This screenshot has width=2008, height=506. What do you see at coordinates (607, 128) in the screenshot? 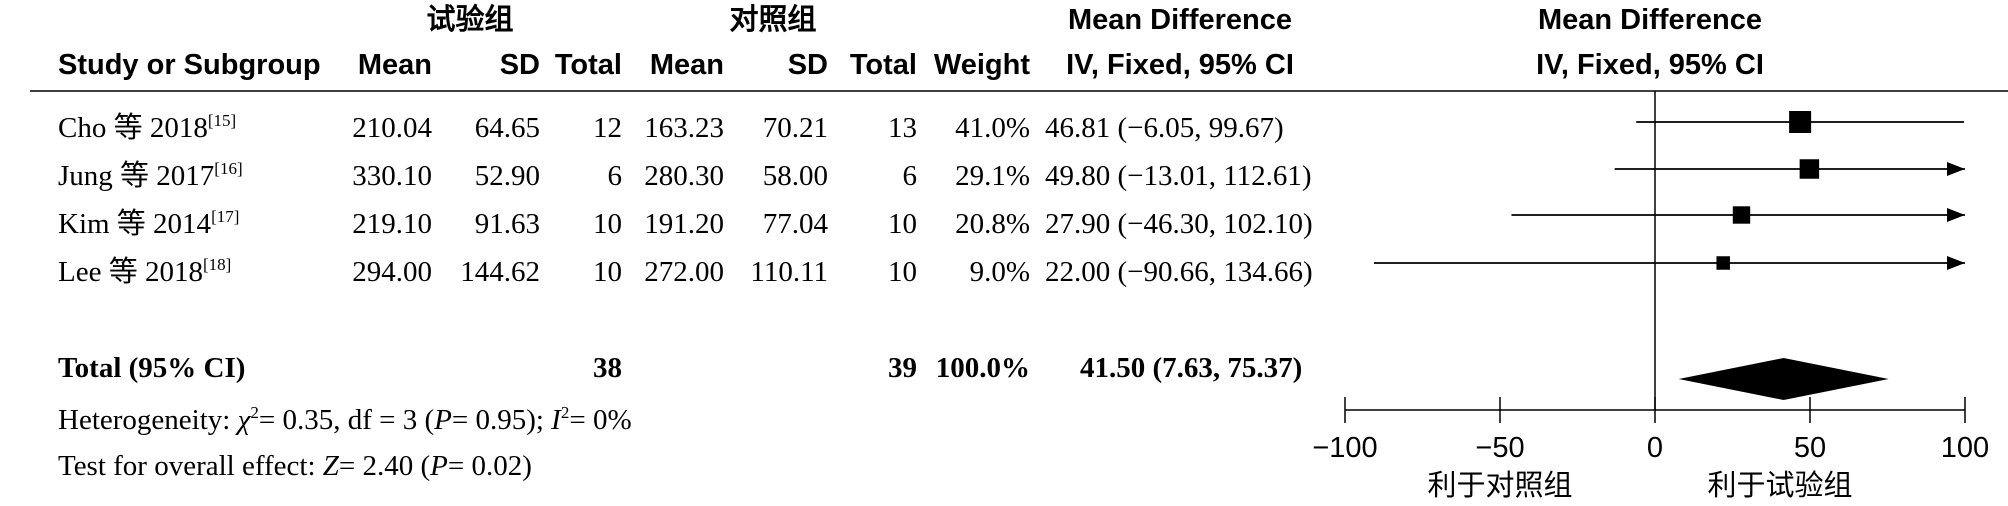
I see `exp-total-cell: 12` at bounding box center [607, 128].